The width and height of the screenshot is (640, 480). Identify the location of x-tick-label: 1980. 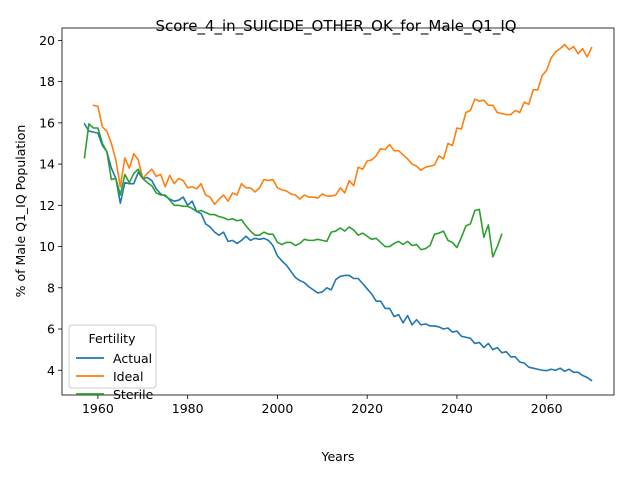
(188, 408).